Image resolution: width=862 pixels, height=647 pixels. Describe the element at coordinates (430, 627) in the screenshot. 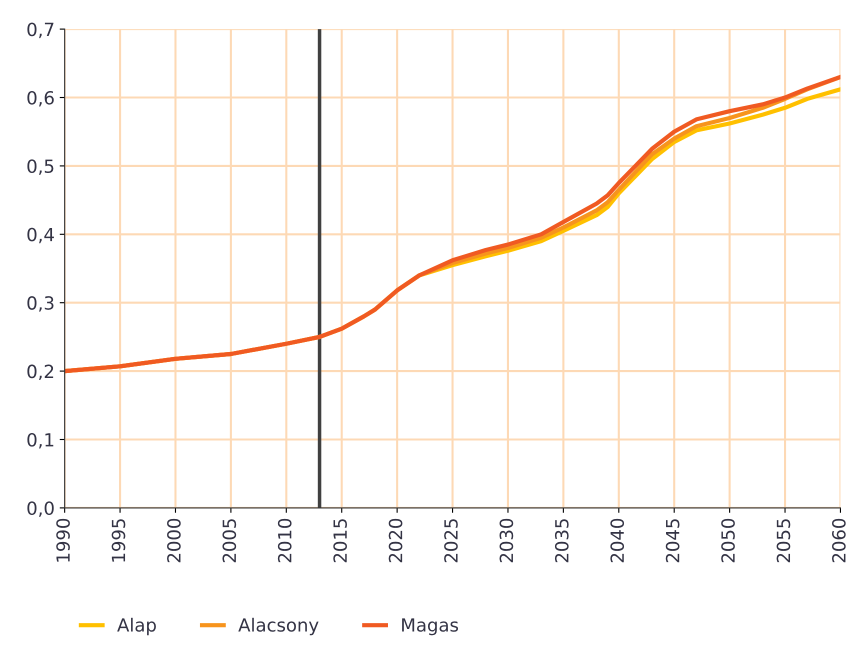

I see `legend-label: Magas` at that location.